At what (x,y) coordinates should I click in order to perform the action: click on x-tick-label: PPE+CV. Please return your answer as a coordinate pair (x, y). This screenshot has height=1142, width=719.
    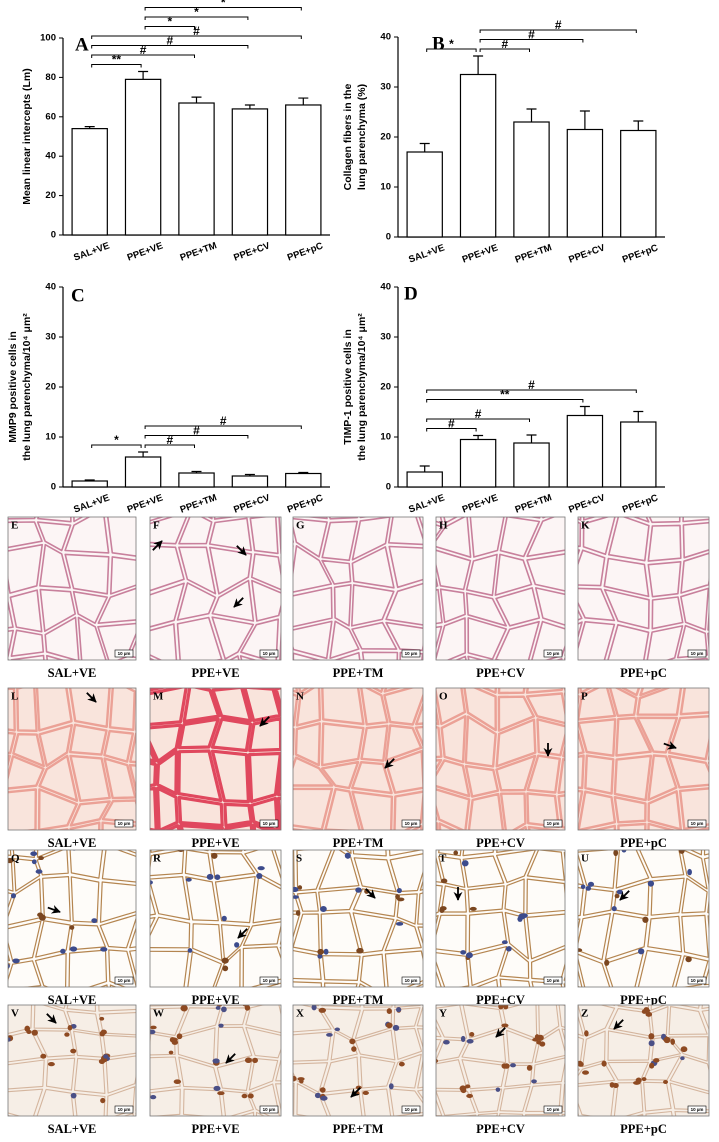
    Looking at the image, I should click on (587, 503).